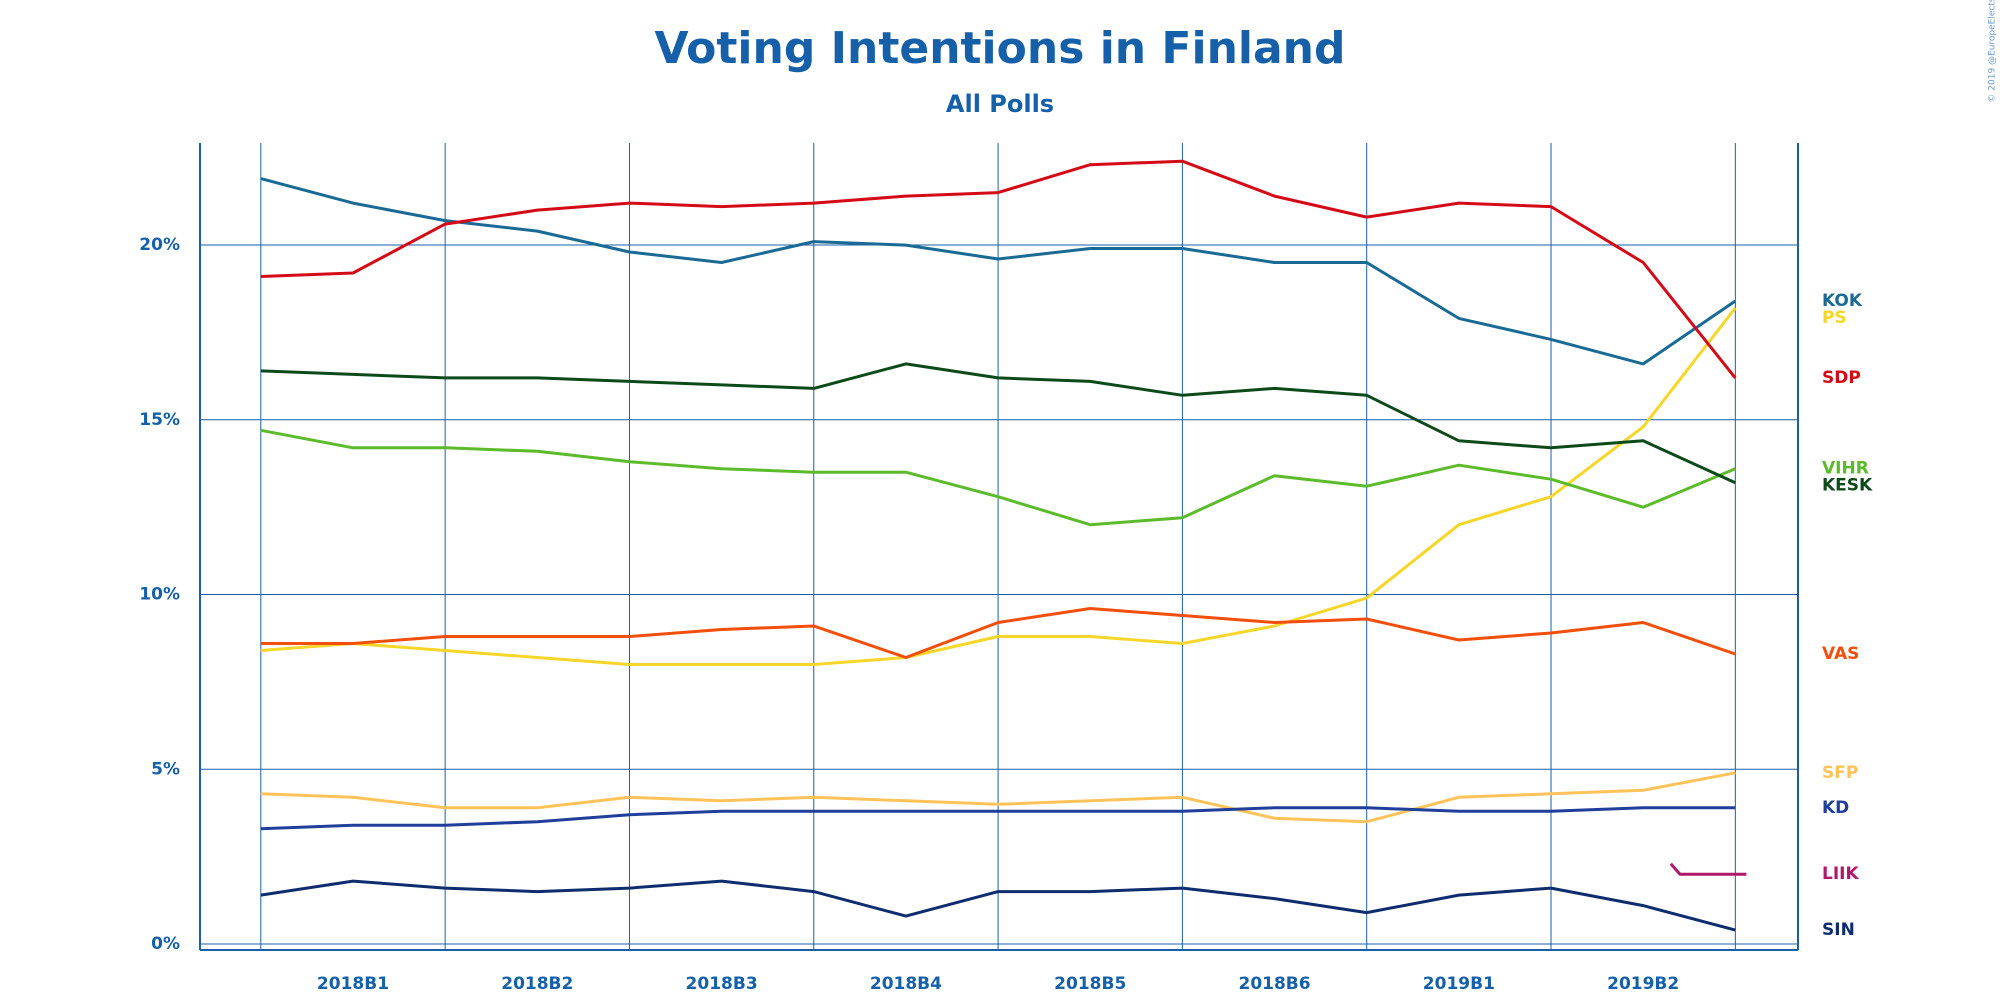 The image size is (2000, 1000). Describe the element at coordinates (1835, 808) in the screenshot. I see `legend-label: KD` at that location.